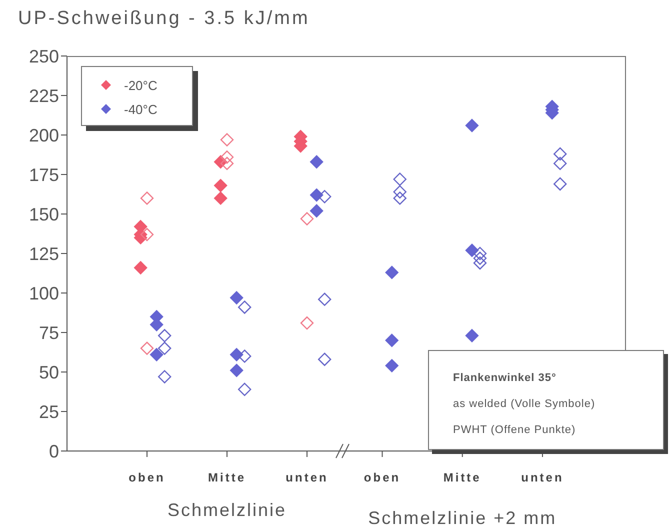  What do you see at coordinates (524, 404) in the screenshot?
I see `annotation: as welded (Volle Symbole)` at bounding box center [524, 404].